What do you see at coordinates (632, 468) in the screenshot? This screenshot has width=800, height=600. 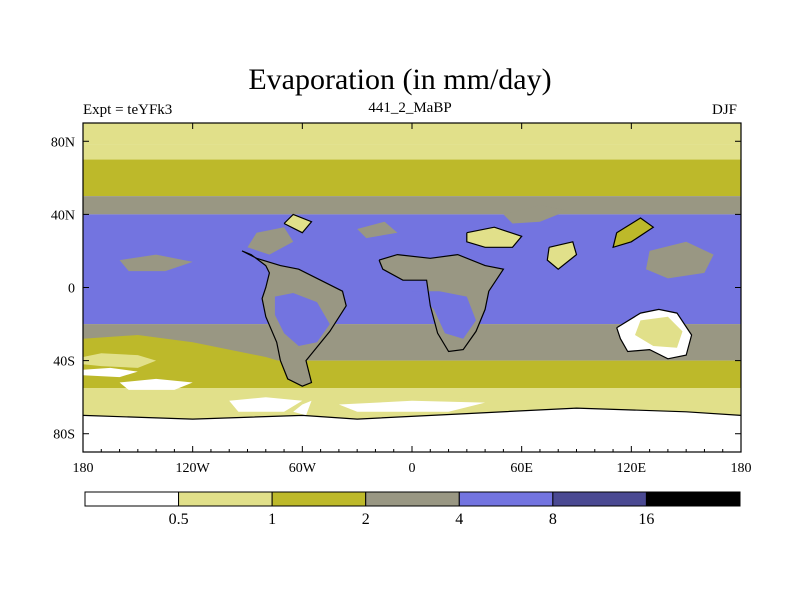 I see `x-tick-label-5: 120E` at bounding box center [632, 468].